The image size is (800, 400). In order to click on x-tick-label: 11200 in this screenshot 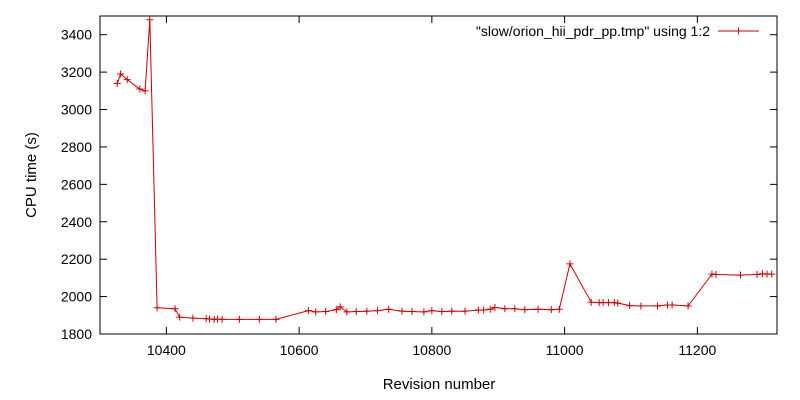, I will do `click(697, 350)`.